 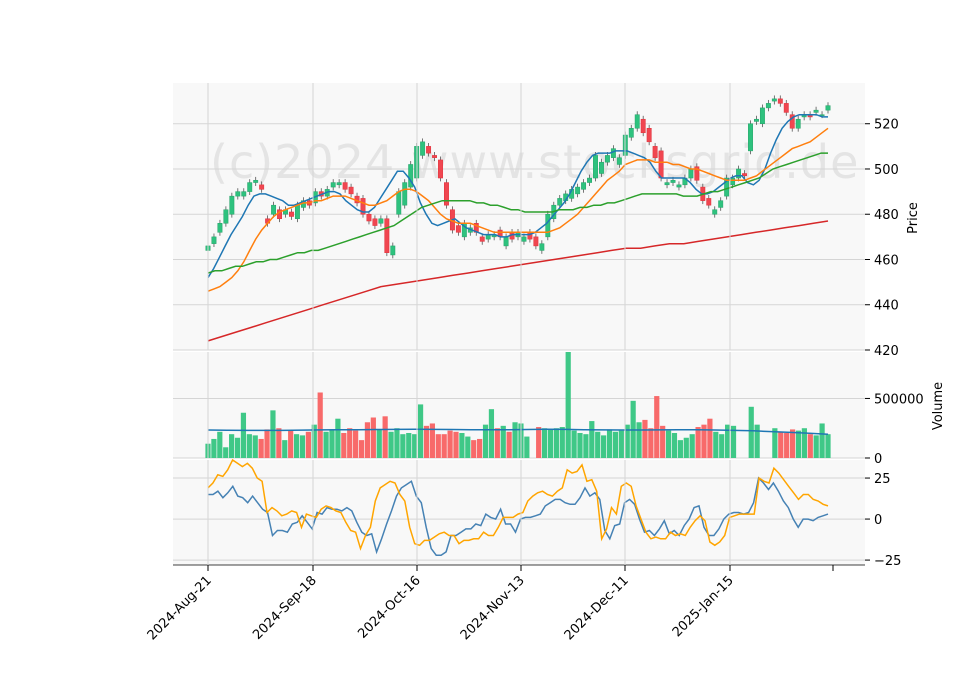 I want to click on volume-axis-label: Volume, so click(x=938, y=406).